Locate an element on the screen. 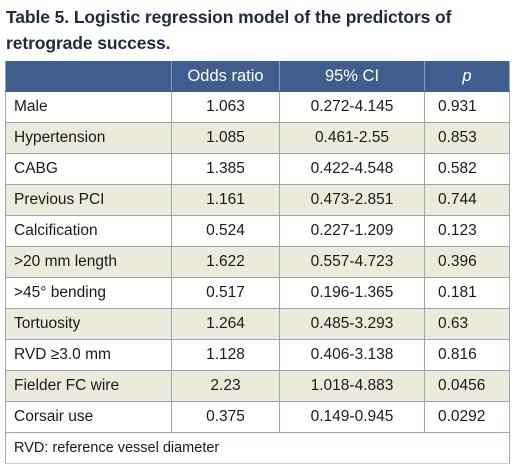  table-row: Fielder FC wire 2.23 1.018-4.883 0.0456 is located at coordinates (257, 386).